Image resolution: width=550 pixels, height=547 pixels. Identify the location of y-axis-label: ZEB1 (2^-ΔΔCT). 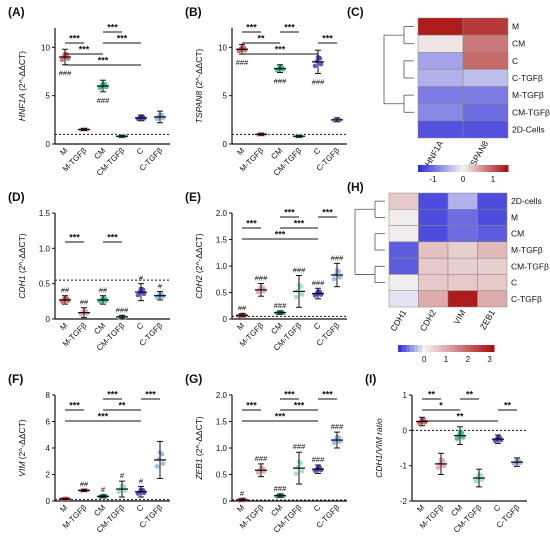
(199, 448).